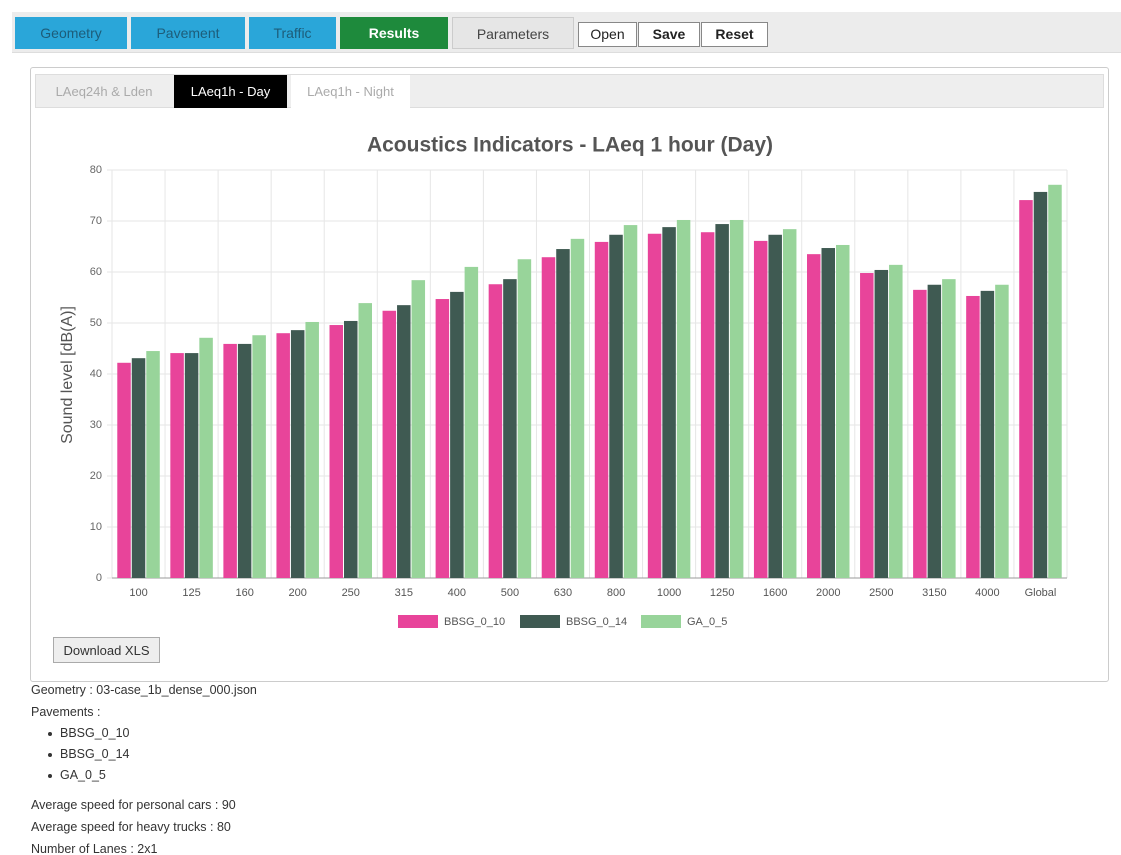  Describe the element at coordinates (244, 593) in the screenshot. I see `x-tick-label: 160` at that location.